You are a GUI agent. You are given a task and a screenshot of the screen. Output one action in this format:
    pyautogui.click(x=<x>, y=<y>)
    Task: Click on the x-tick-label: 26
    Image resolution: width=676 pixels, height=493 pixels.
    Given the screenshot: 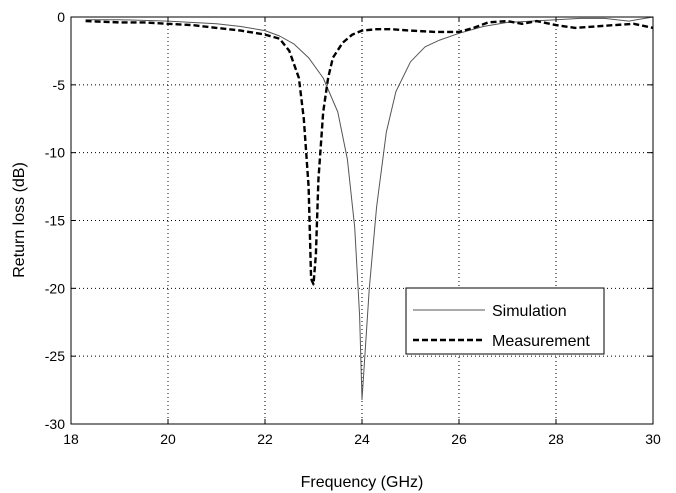 What is the action you would take?
    pyautogui.click(x=459, y=439)
    